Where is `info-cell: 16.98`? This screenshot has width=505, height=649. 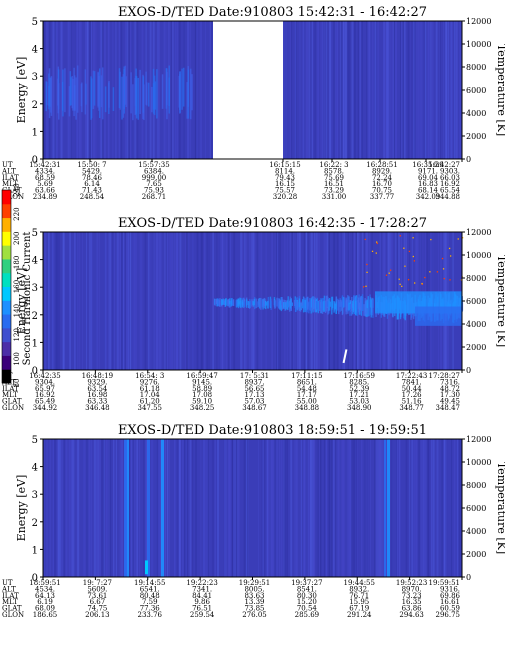 info-cell: 16.98 is located at coordinates (97, 395).